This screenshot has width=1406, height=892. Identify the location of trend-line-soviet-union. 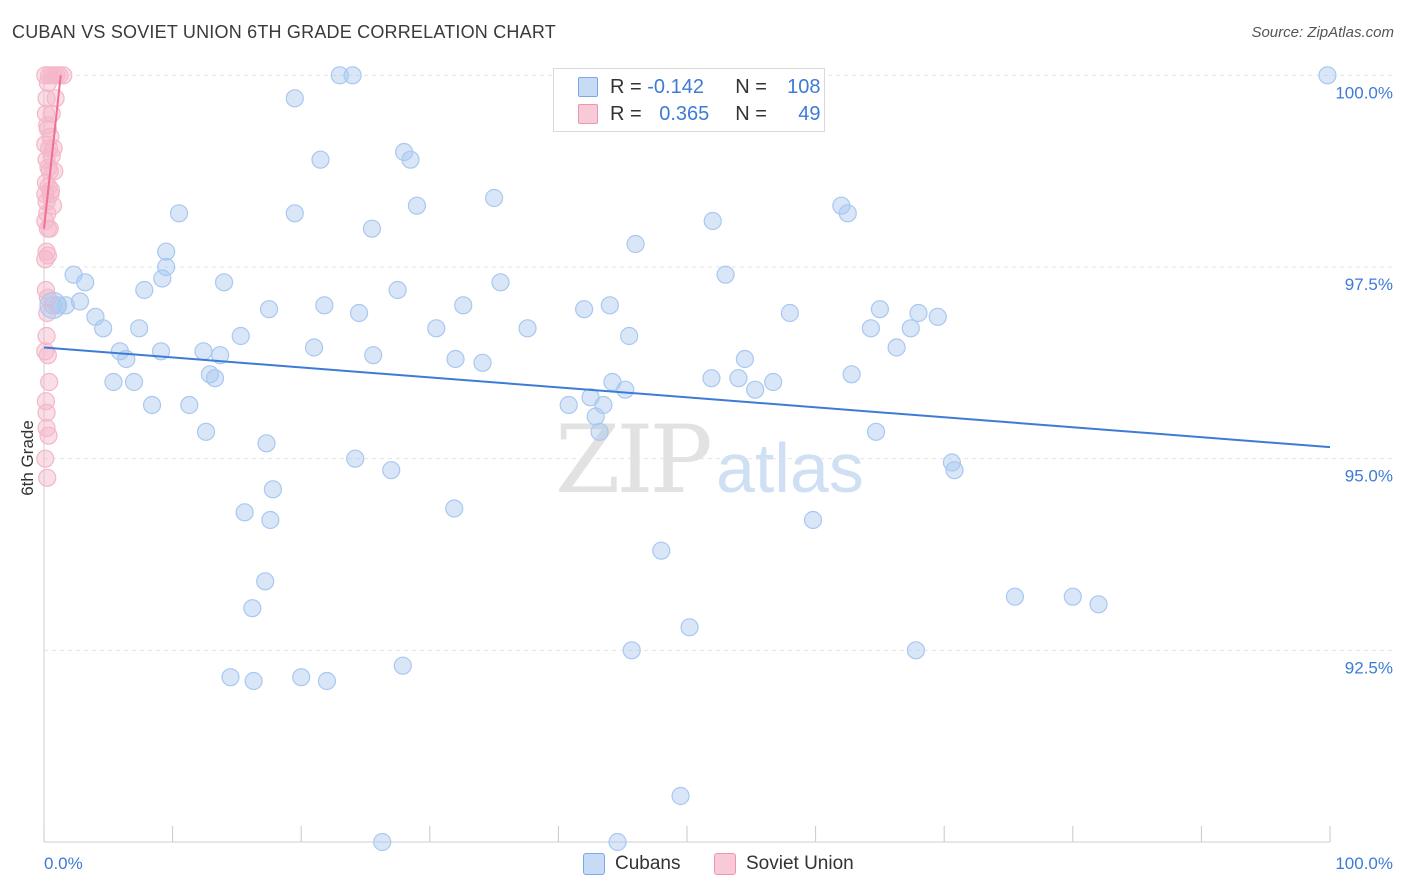
(52, 152).